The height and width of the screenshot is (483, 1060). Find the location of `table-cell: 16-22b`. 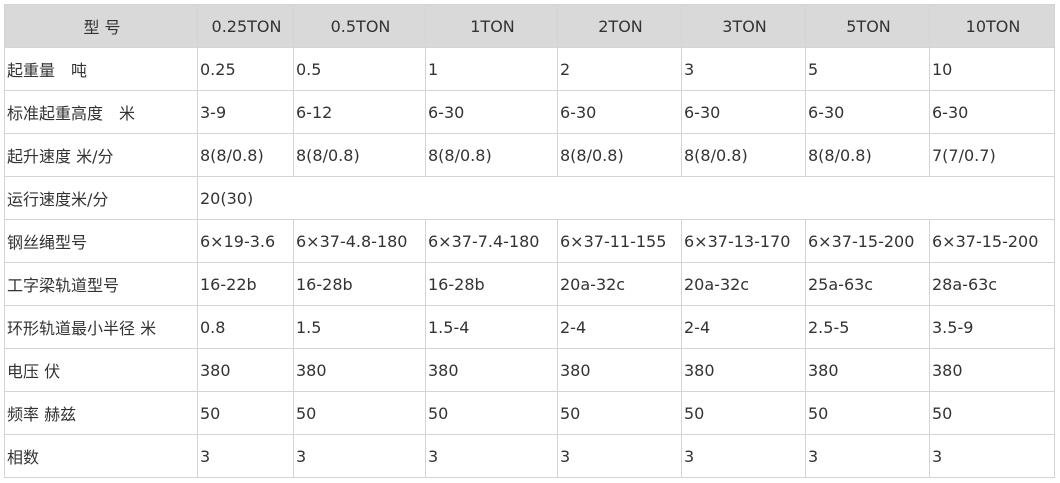

table-cell: 16-22b is located at coordinates (245, 284).